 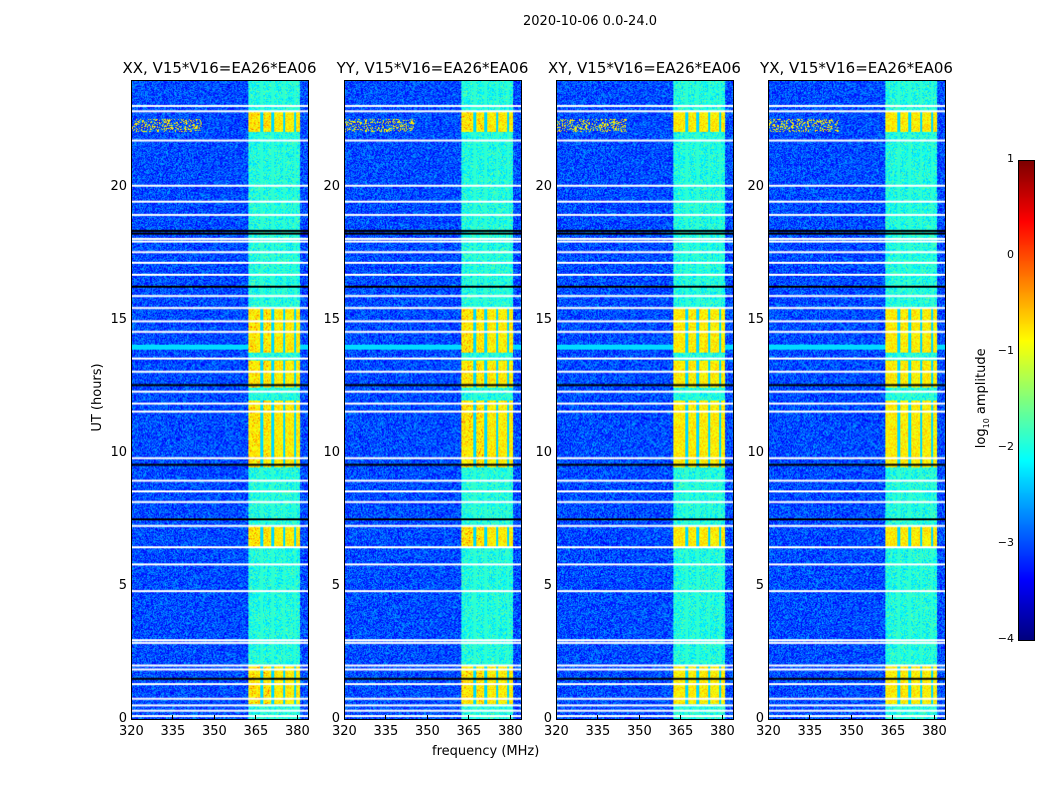 What do you see at coordinates (982, 398) in the screenshot?
I see `colorbar-label: log10 amplitude` at bounding box center [982, 398].